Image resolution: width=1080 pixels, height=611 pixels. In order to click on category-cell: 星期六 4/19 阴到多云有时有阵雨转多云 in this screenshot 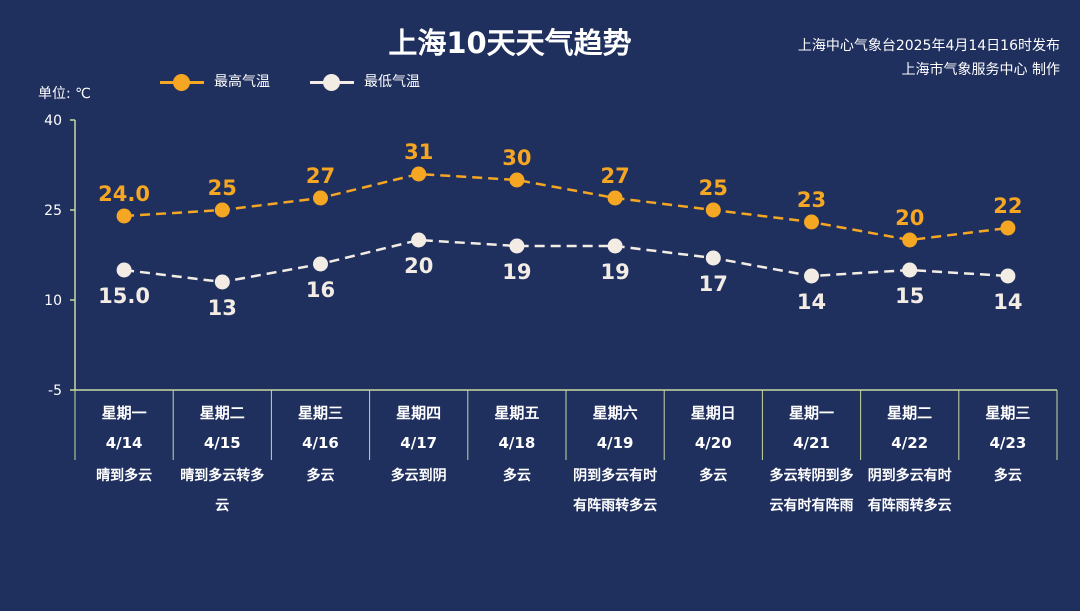, I will do `click(615, 456)`.